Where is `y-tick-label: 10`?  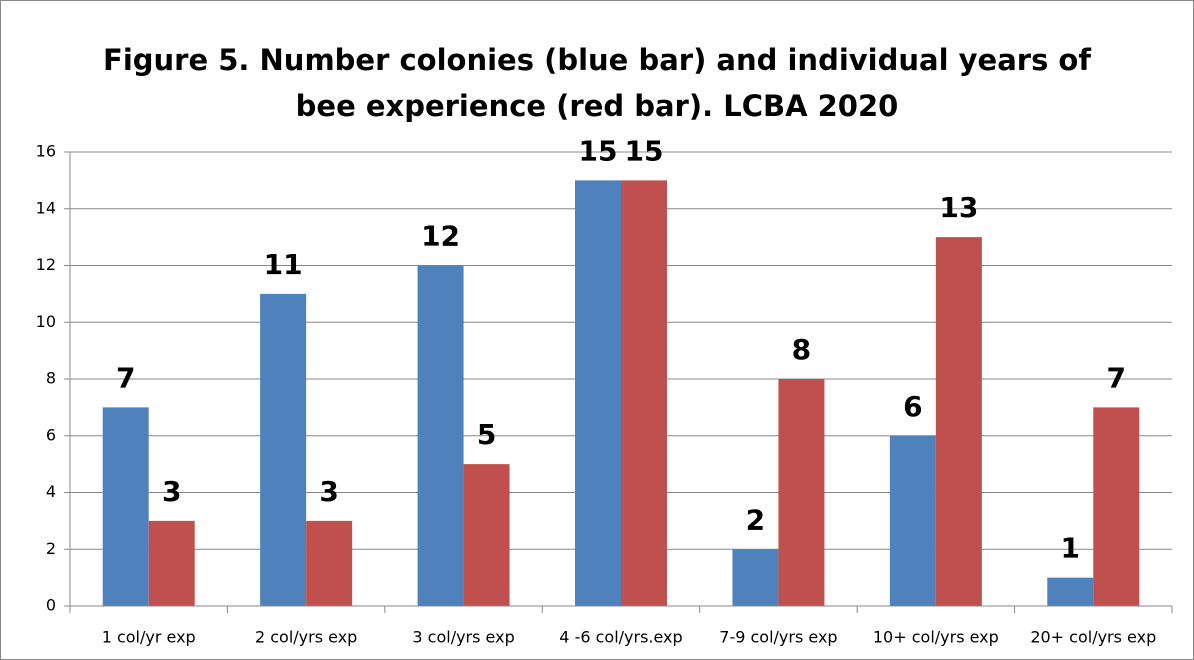 y-tick-label: 10 is located at coordinates (46, 321).